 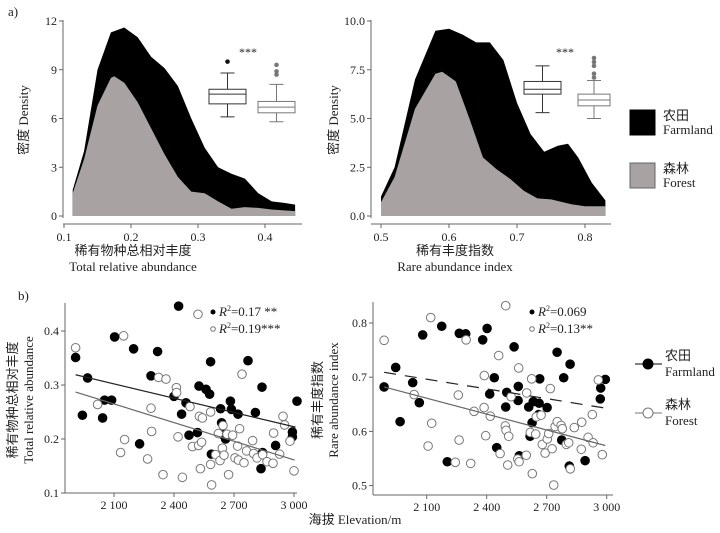 What do you see at coordinates (594, 87) in the screenshot?
I see `forest-boxplot` at bounding box center [594, 87].